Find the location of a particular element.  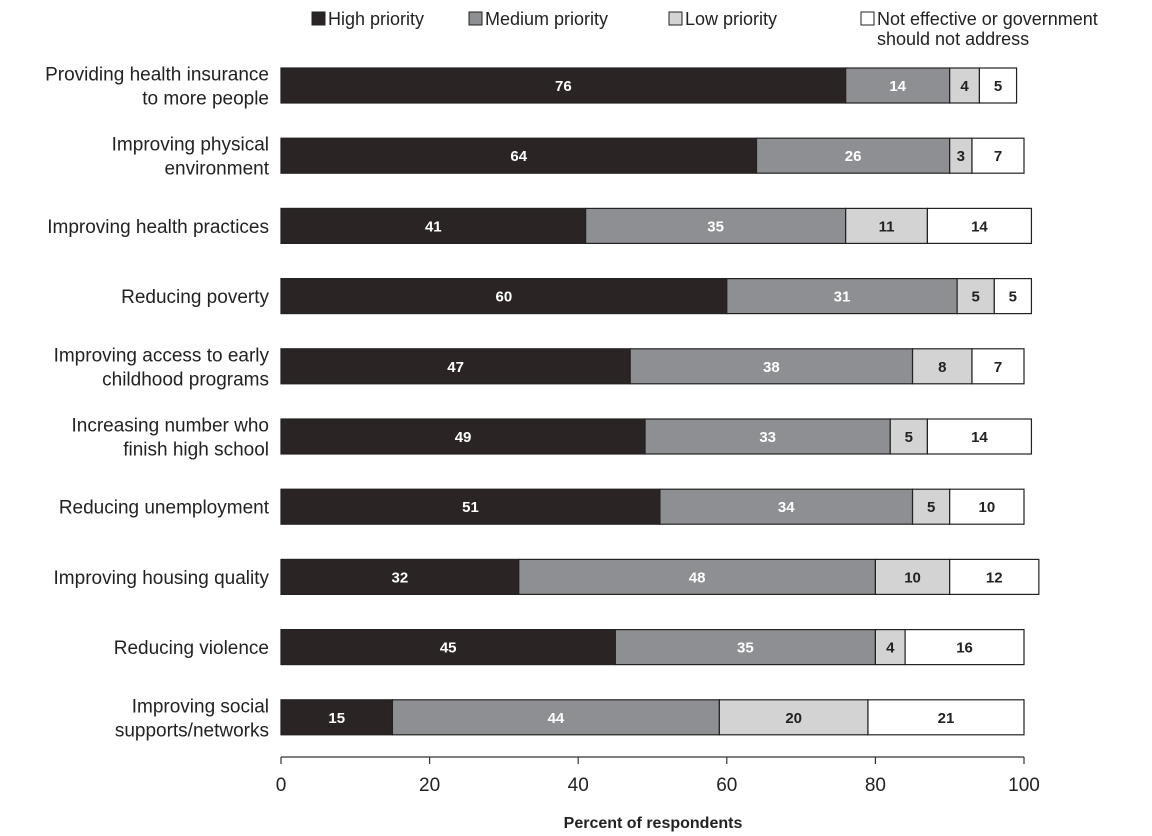

x-tick-label: 0 is located at coordinates (281, 785).